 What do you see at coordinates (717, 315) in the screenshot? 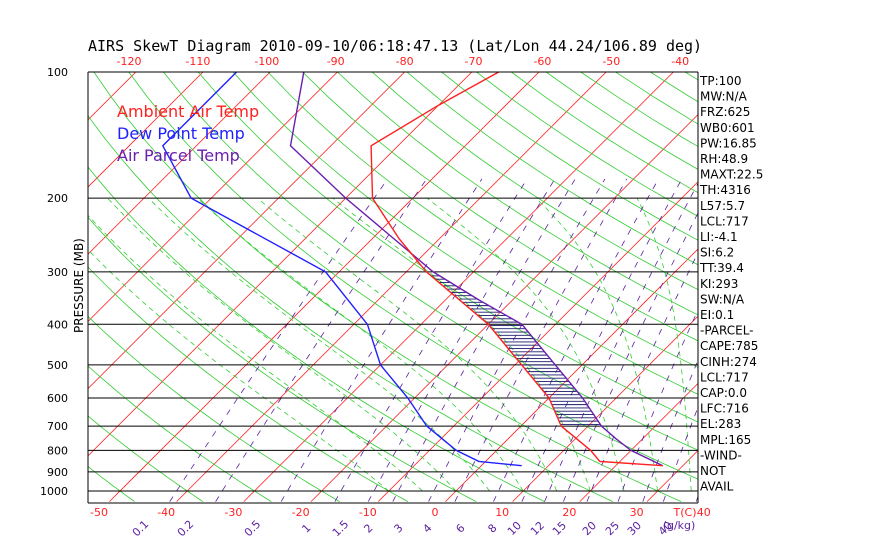
I see `stability-index-entry: EI:0.1` at bounding box center [717, 315].